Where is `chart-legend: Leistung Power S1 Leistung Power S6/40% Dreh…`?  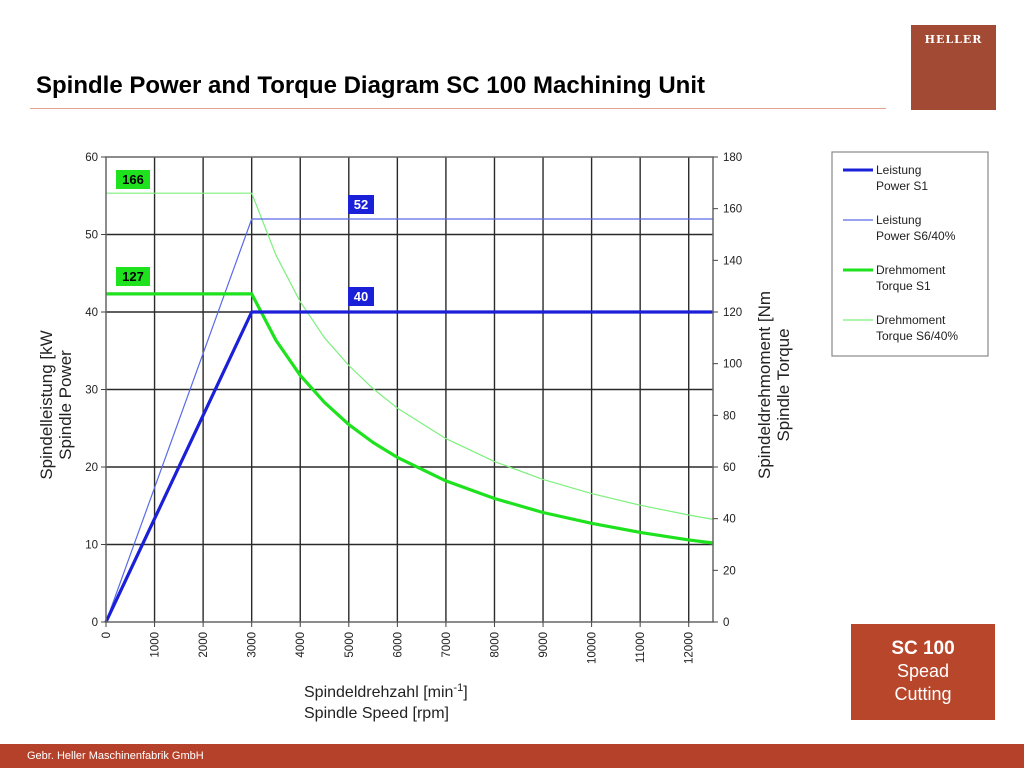 chart-legend: Leistung Power S1 Leistung Power S6/40% Dreh… is located at coordinates (910, 254).